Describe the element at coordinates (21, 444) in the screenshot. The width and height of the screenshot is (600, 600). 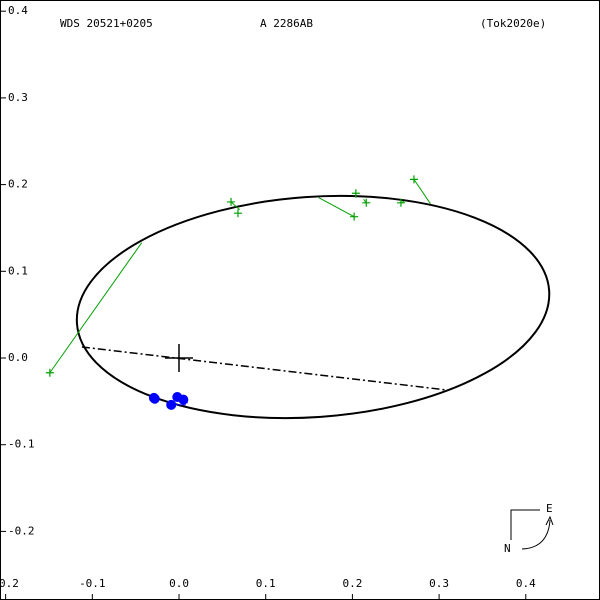
I see `y-tick-label: -0.1` at that location.